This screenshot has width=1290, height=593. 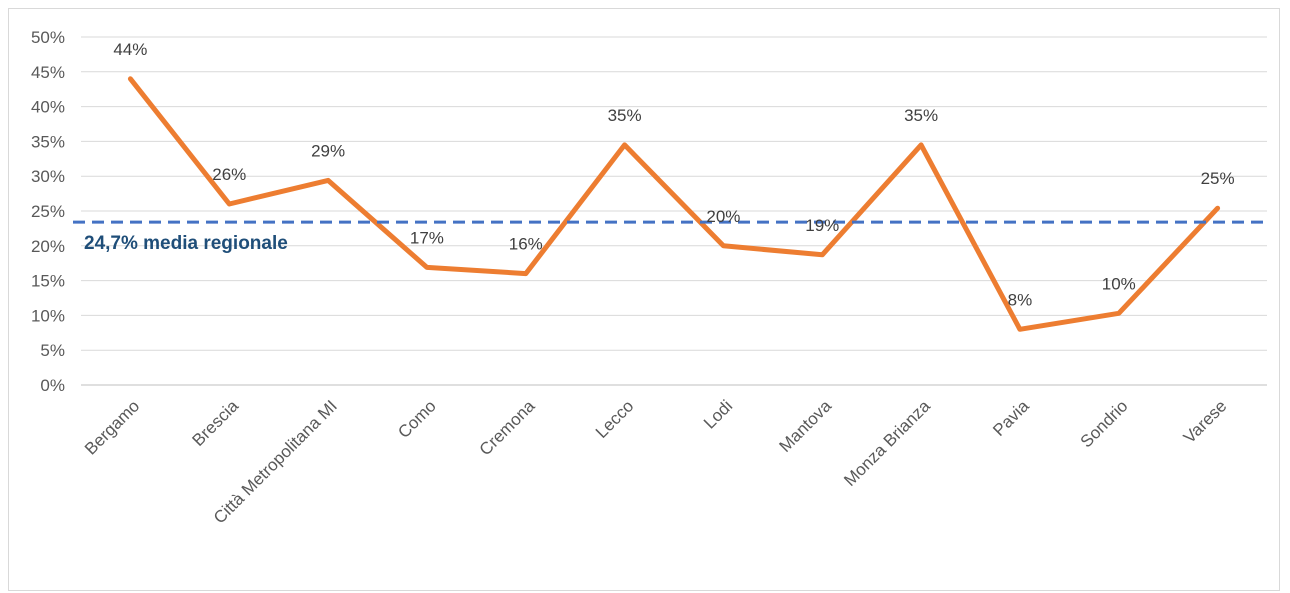 I want to click on data-label: 26%, so click(x=229, y=174).